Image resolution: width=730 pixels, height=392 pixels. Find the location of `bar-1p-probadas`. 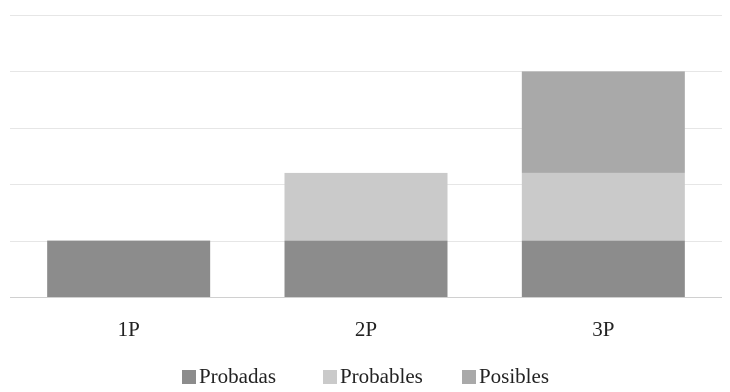

bar-1p-probadas is located at coordinates (129, 268).